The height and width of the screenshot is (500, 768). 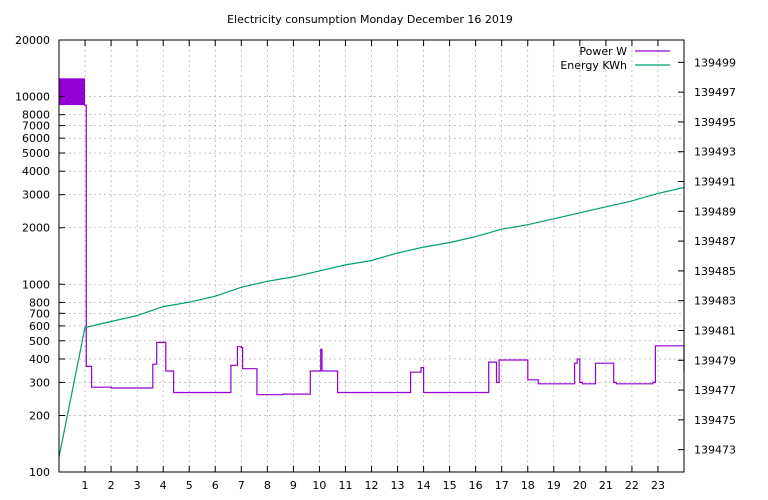 What do you see at coordinates (189, 485) in the screenshot?
I see `x-tick-label: 5` at bounding box center [189, 485].